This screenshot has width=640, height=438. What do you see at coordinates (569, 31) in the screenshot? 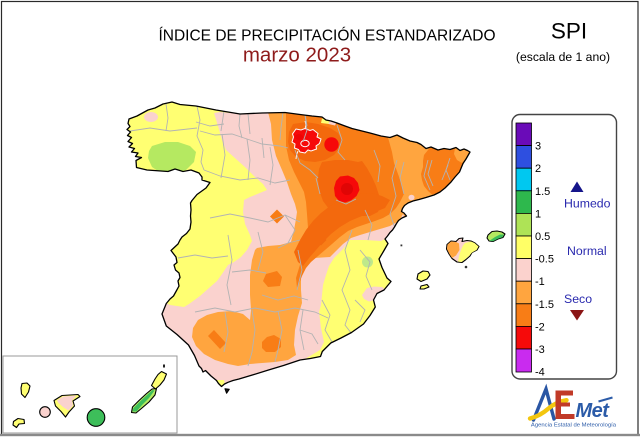
I see `svg-text: SPI` at bounding box center [569, 31].